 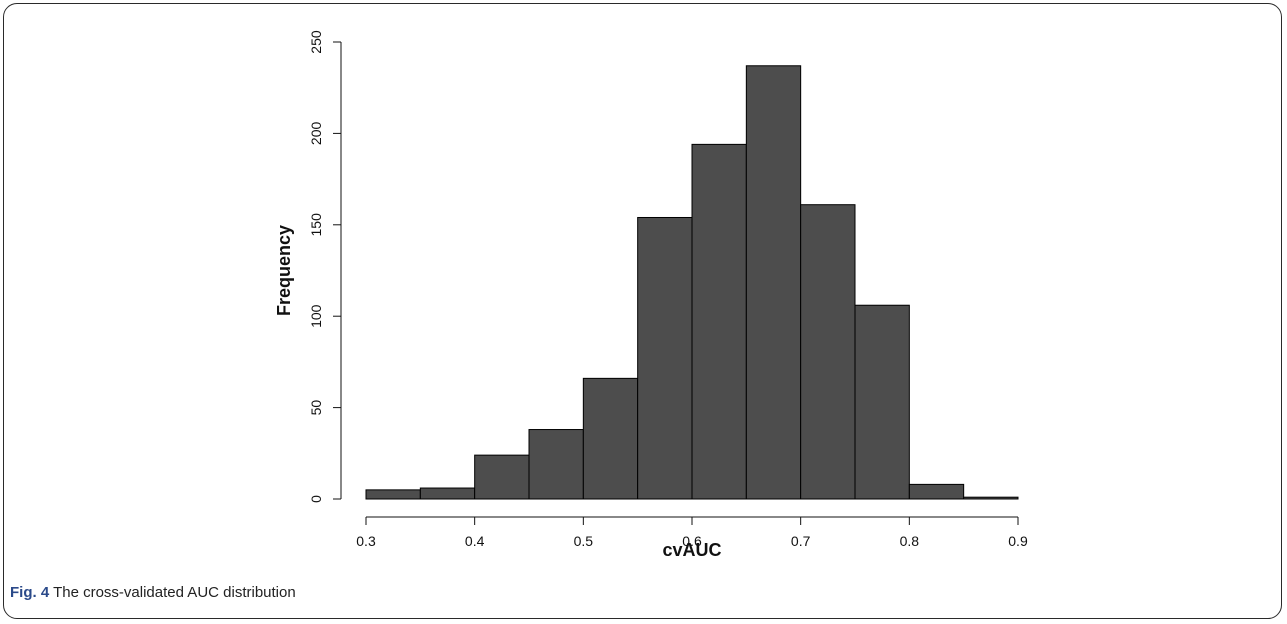 What do you see at coordinates (30, 592) in the screenshot?
I see `figure-label: Fig. 4` at bounding box center [30, 592].